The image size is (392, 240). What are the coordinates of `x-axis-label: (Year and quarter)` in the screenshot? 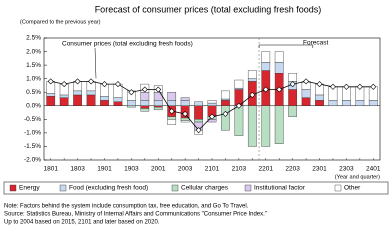 It's located at (357, 177).